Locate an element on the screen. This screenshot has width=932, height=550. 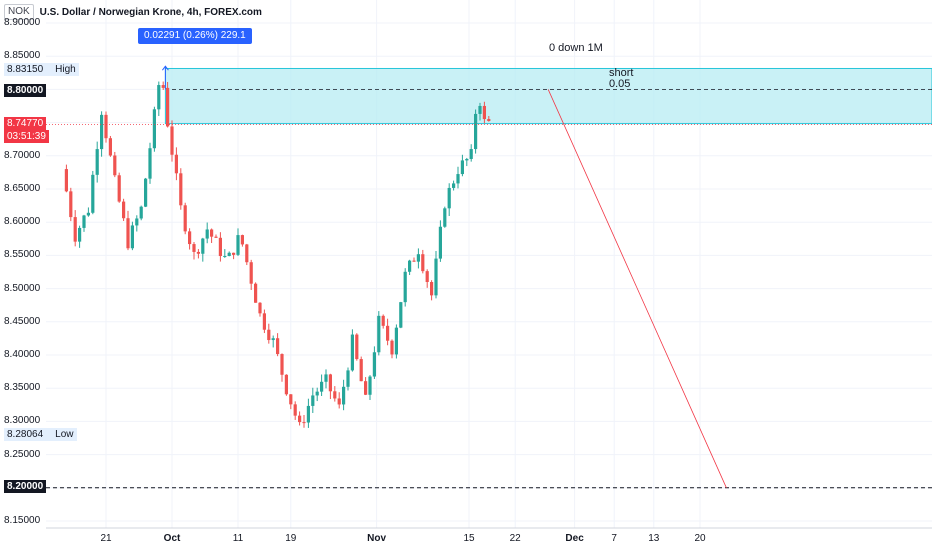
low-label: Low is located at coordinates (64, 434).